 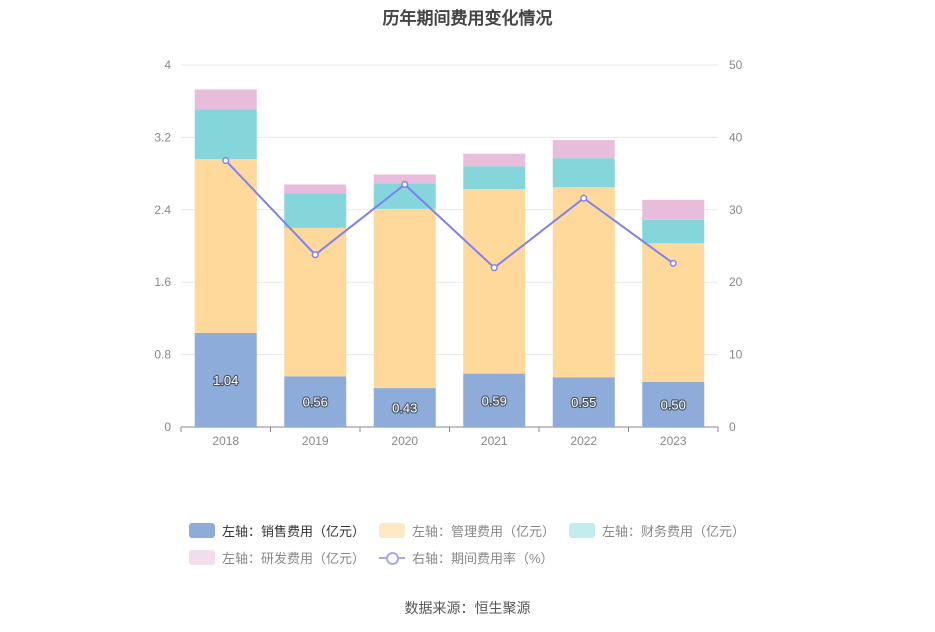 I want to click on y-left-tick-label: 2.4, so click(x=162, y=210).